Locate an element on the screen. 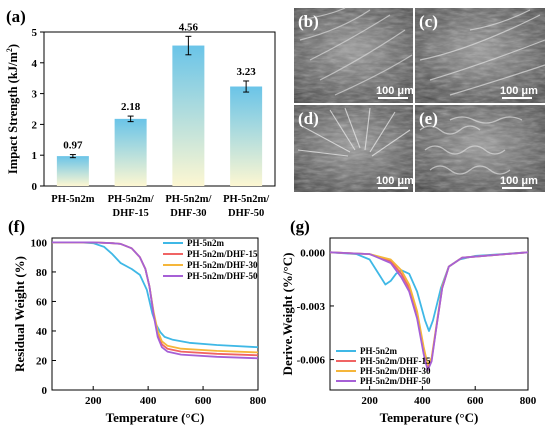  x-tick-label: DHF-50 is located at coordinates (246, 213).